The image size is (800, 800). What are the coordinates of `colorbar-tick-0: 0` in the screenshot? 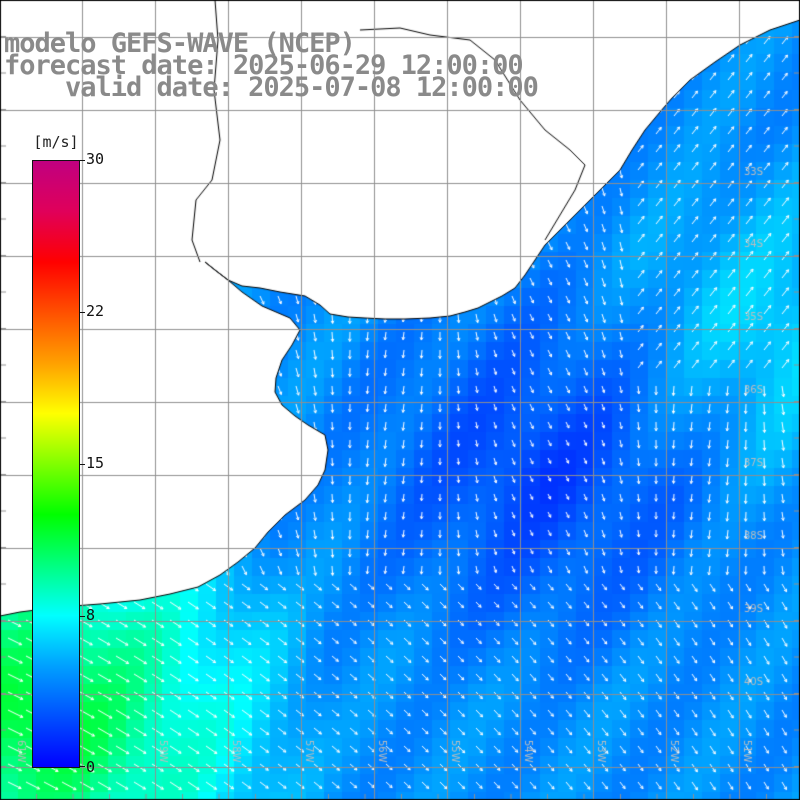 It's located at (91, 767).